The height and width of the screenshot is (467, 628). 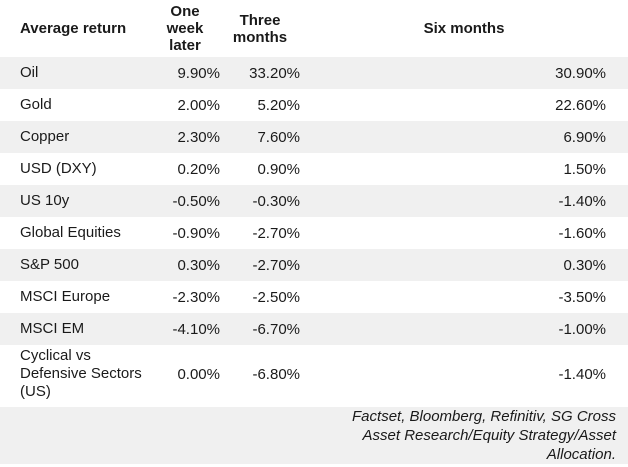 What do you see at coordinates (58, 168) in the screenshot?
I see `row-label: USD (DXY)` at bounding box center [58, 168].